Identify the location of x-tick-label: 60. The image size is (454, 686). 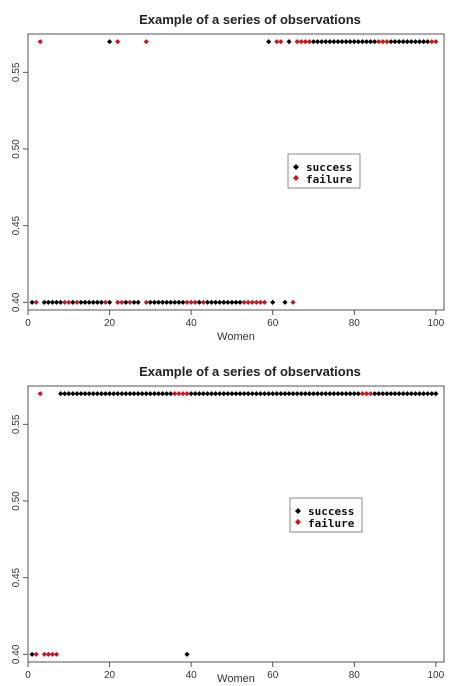
(273, 675).